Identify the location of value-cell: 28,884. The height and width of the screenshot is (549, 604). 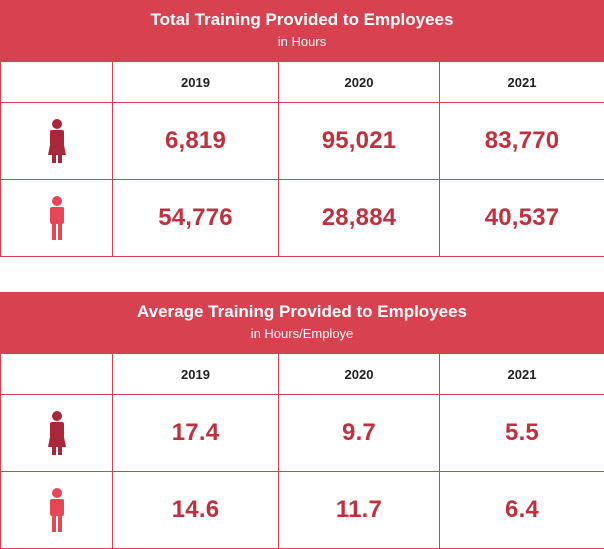
(359, 217).